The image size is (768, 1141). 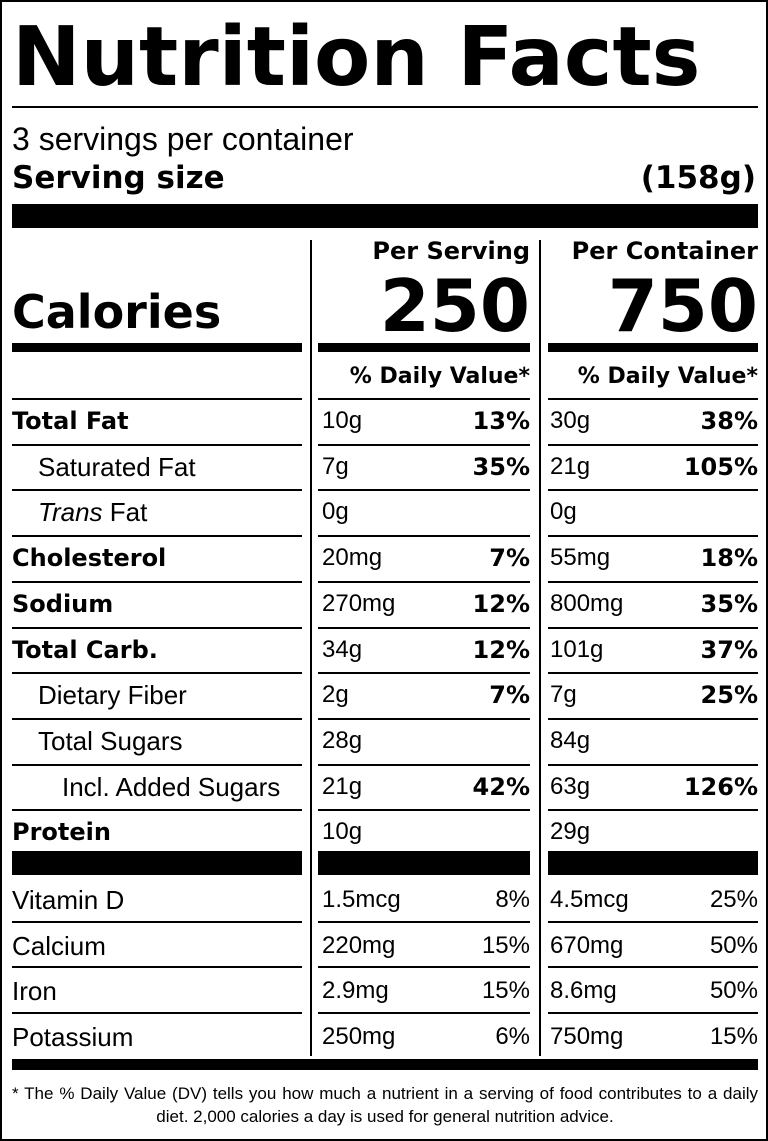 What do you see at coordinates (157, 347) in the screenshot?
I see `calories-bar-left` at bounding box center [157, 347].